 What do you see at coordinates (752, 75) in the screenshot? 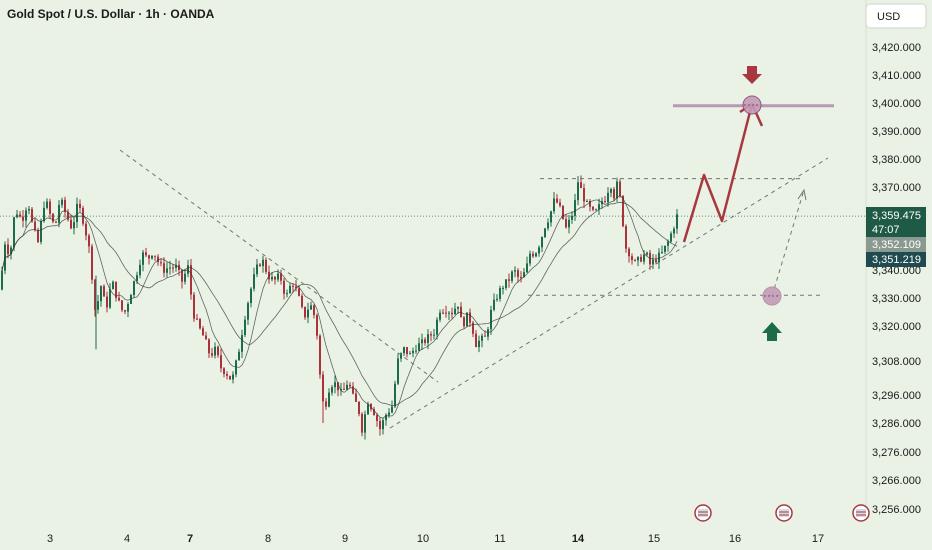
I see `down-arrow-icon` at bounding box center [752, 75].